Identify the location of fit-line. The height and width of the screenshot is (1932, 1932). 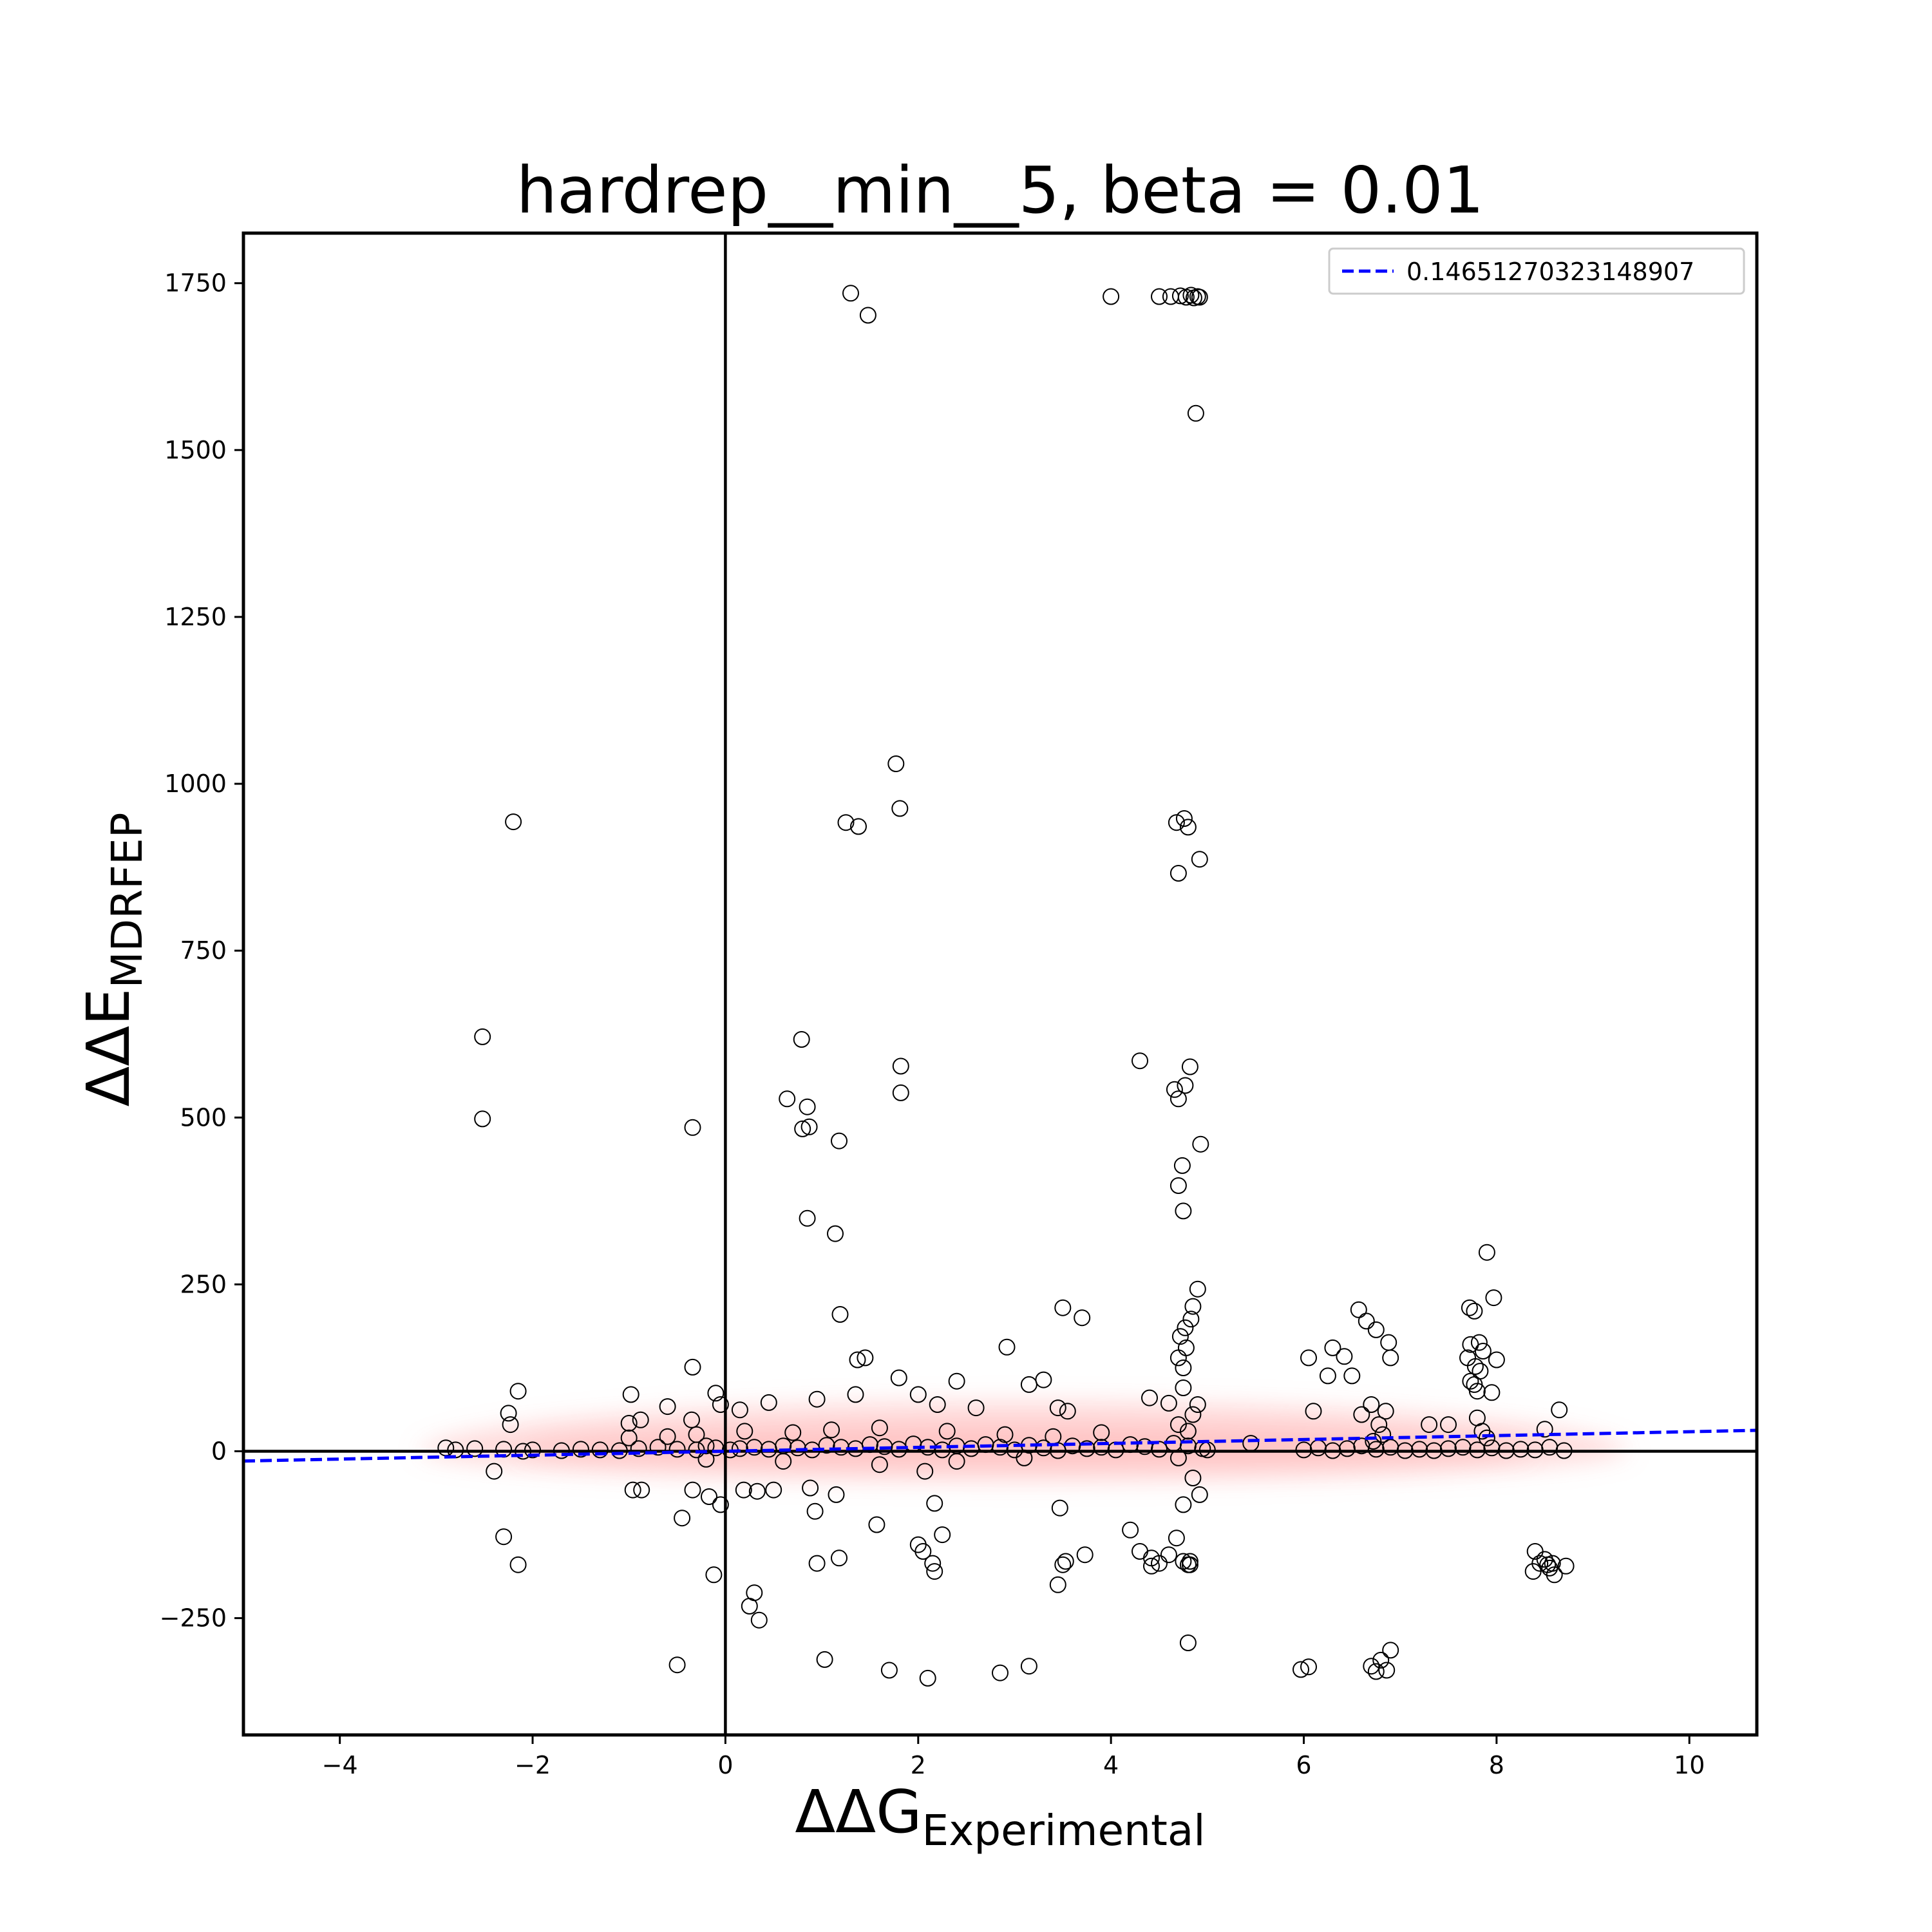
(1000, 1446).